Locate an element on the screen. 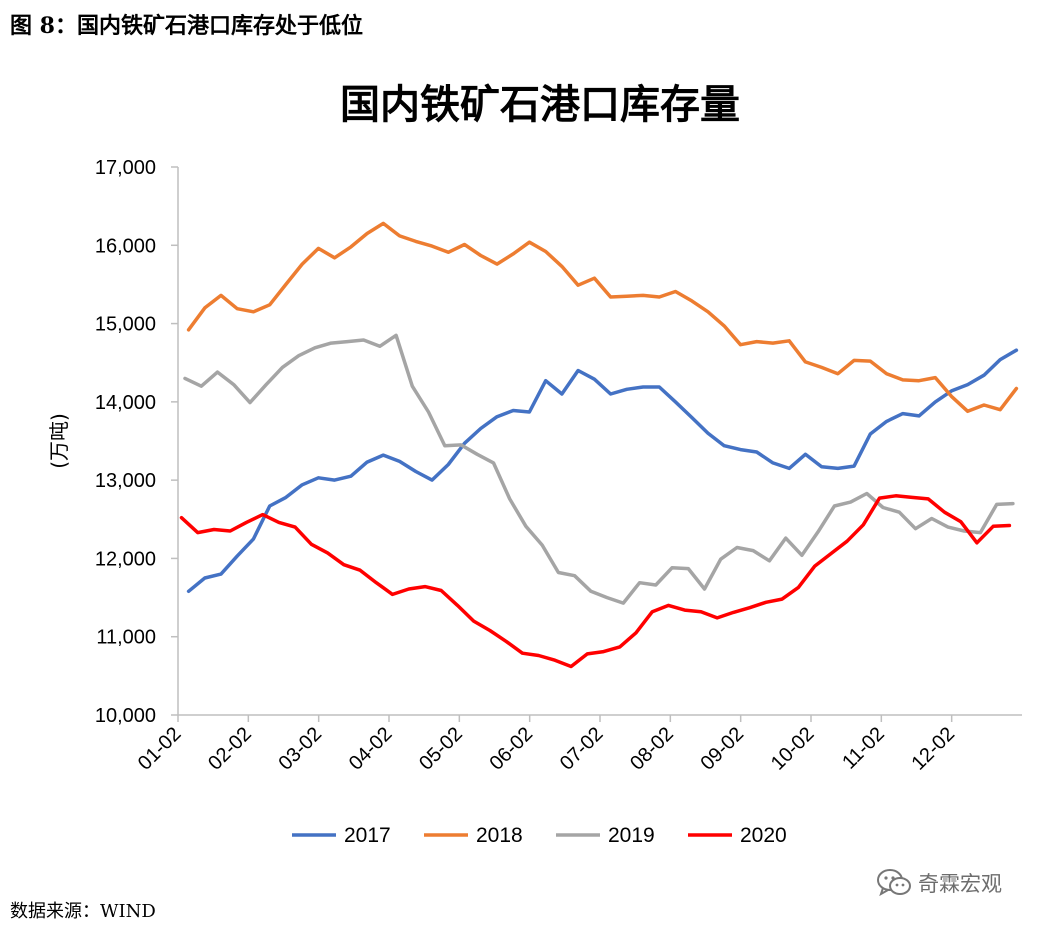 This screenshot has width=1054, height=929. chart-title: 国内铁矿石港口库存量 is located at coordinates (540, 105).